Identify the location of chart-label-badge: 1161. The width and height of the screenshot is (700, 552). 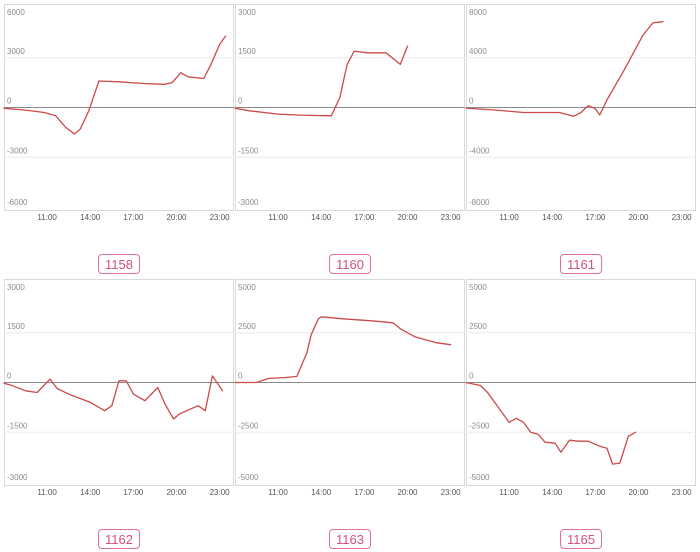
(581, 264).